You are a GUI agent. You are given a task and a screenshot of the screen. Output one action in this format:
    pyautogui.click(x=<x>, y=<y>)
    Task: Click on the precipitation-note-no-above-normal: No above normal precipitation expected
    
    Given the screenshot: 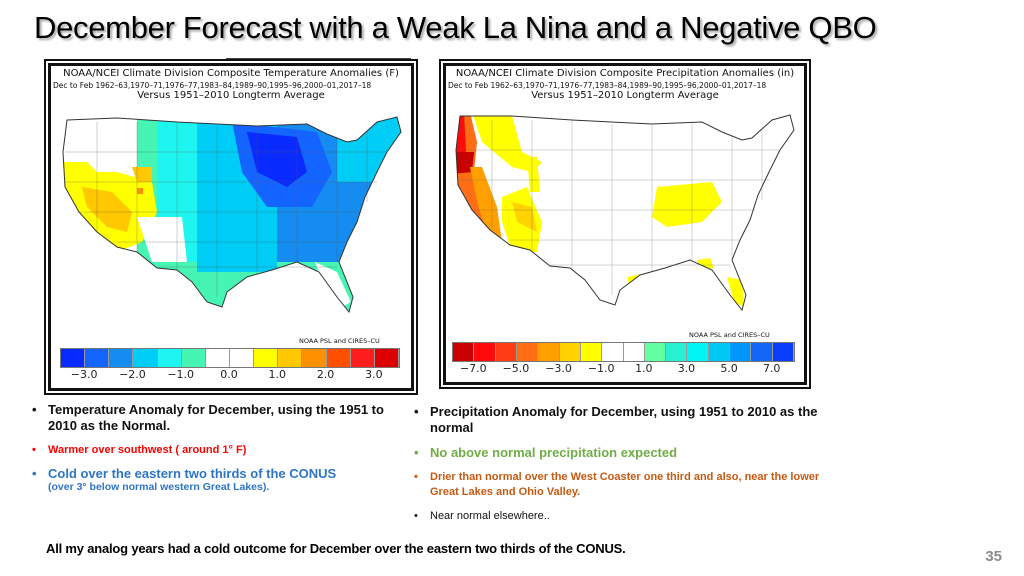 What is the action you would take?
    pyautogui.click(x=619, y=453)
    